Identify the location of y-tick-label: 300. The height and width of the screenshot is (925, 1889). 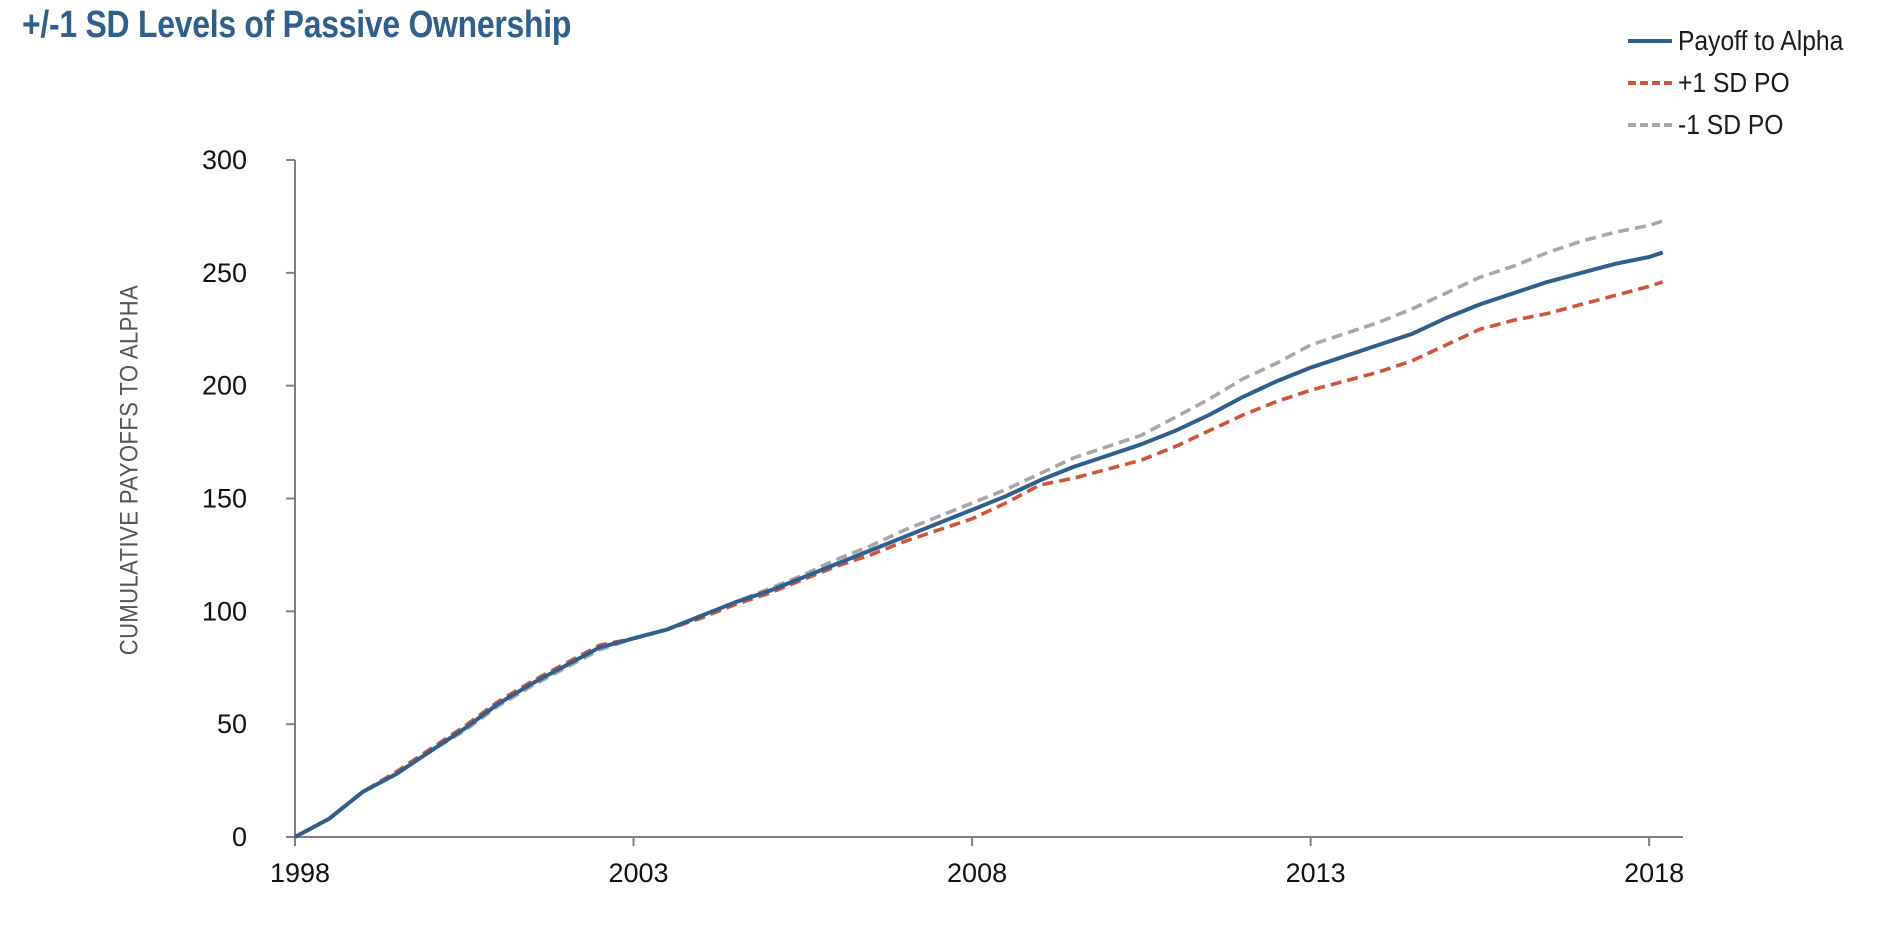
(224, 160).